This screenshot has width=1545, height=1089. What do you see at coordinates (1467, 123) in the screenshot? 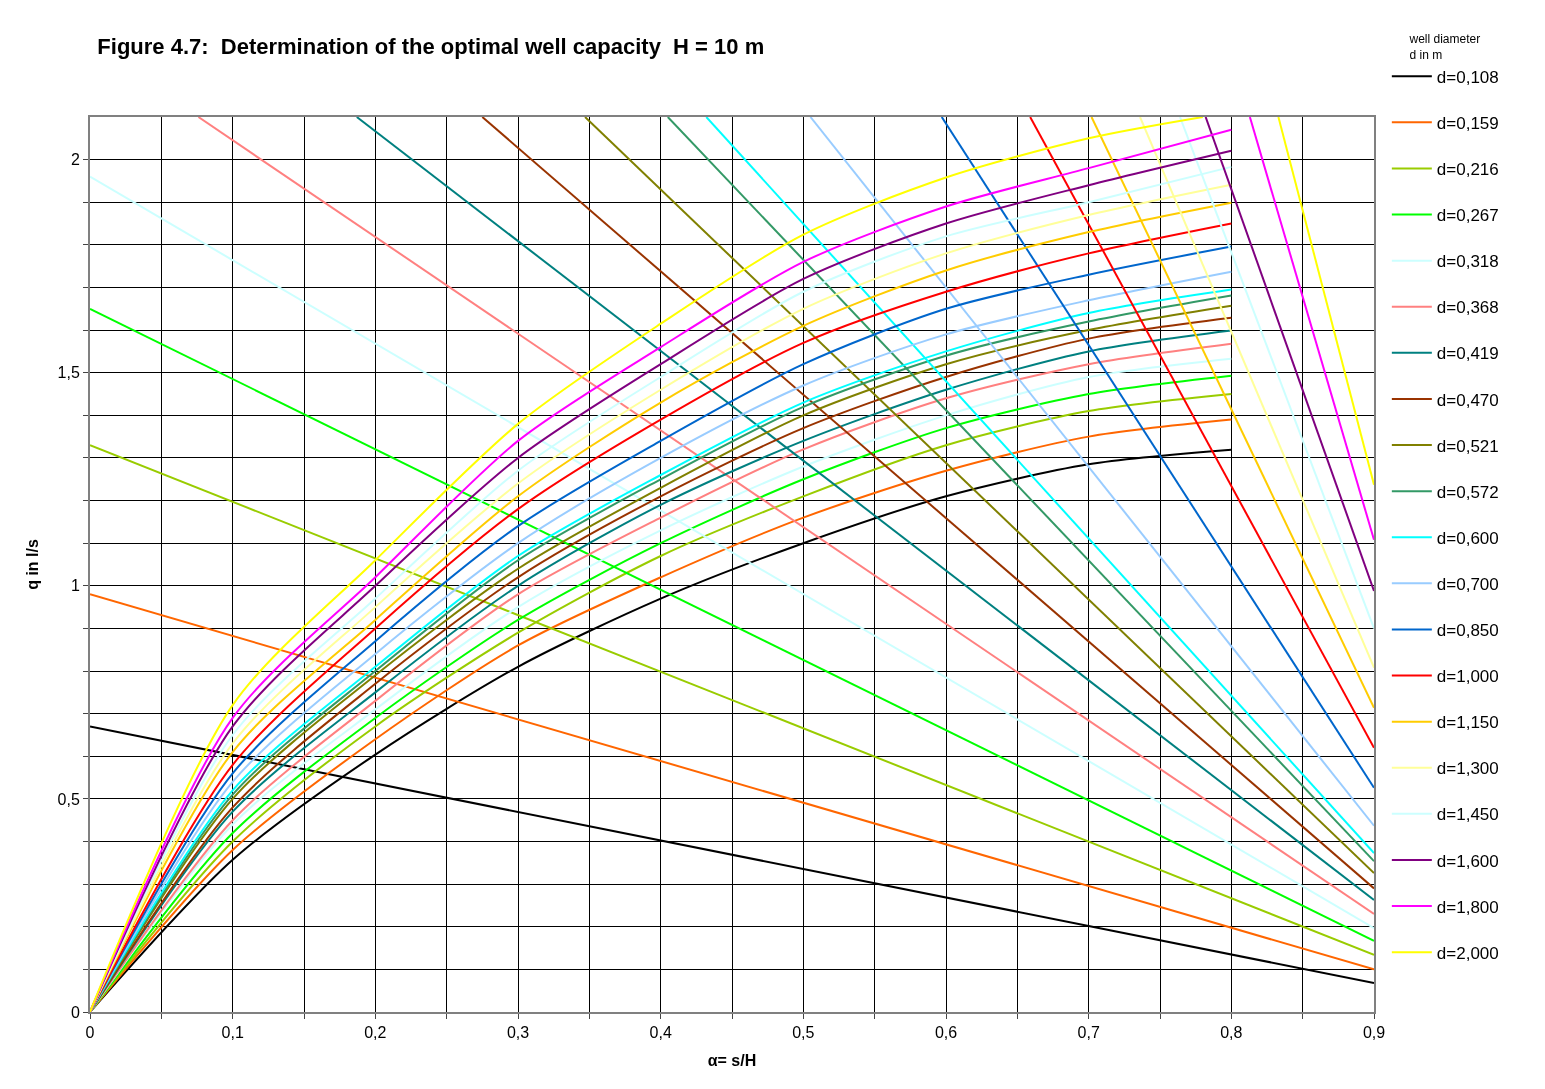
I see `legend-label: d=0,159` at bounding box center [1467, 123].